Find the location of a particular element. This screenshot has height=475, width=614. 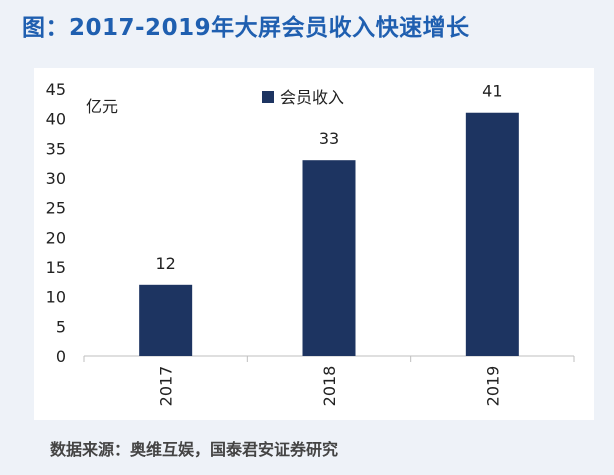

y-tick-label: 15 is located at coordinates (56, 267).